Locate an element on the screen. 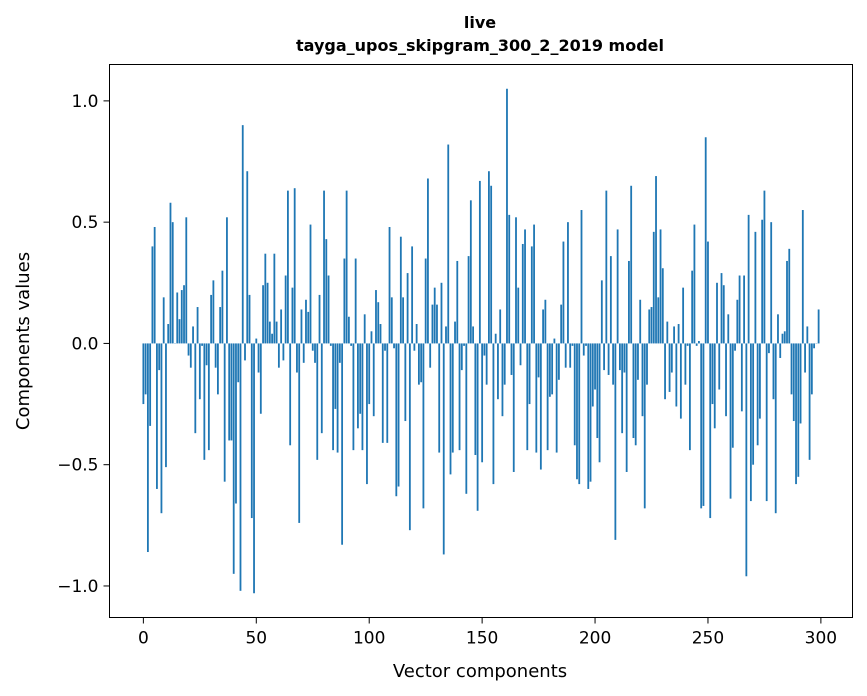 The width and height of the screenshot is (867, 696). x-tick-label: 100 is located at coordinates (369, 639).